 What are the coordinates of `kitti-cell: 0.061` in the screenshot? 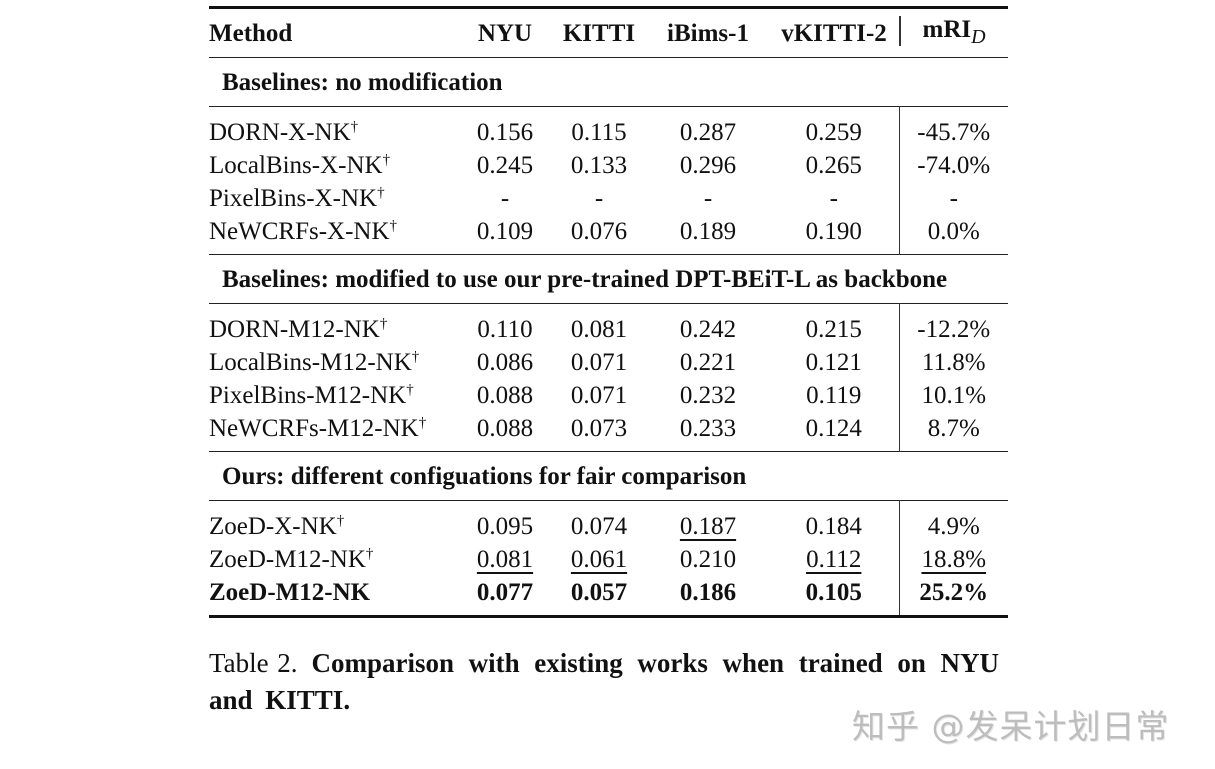 It's located at (599, 559).